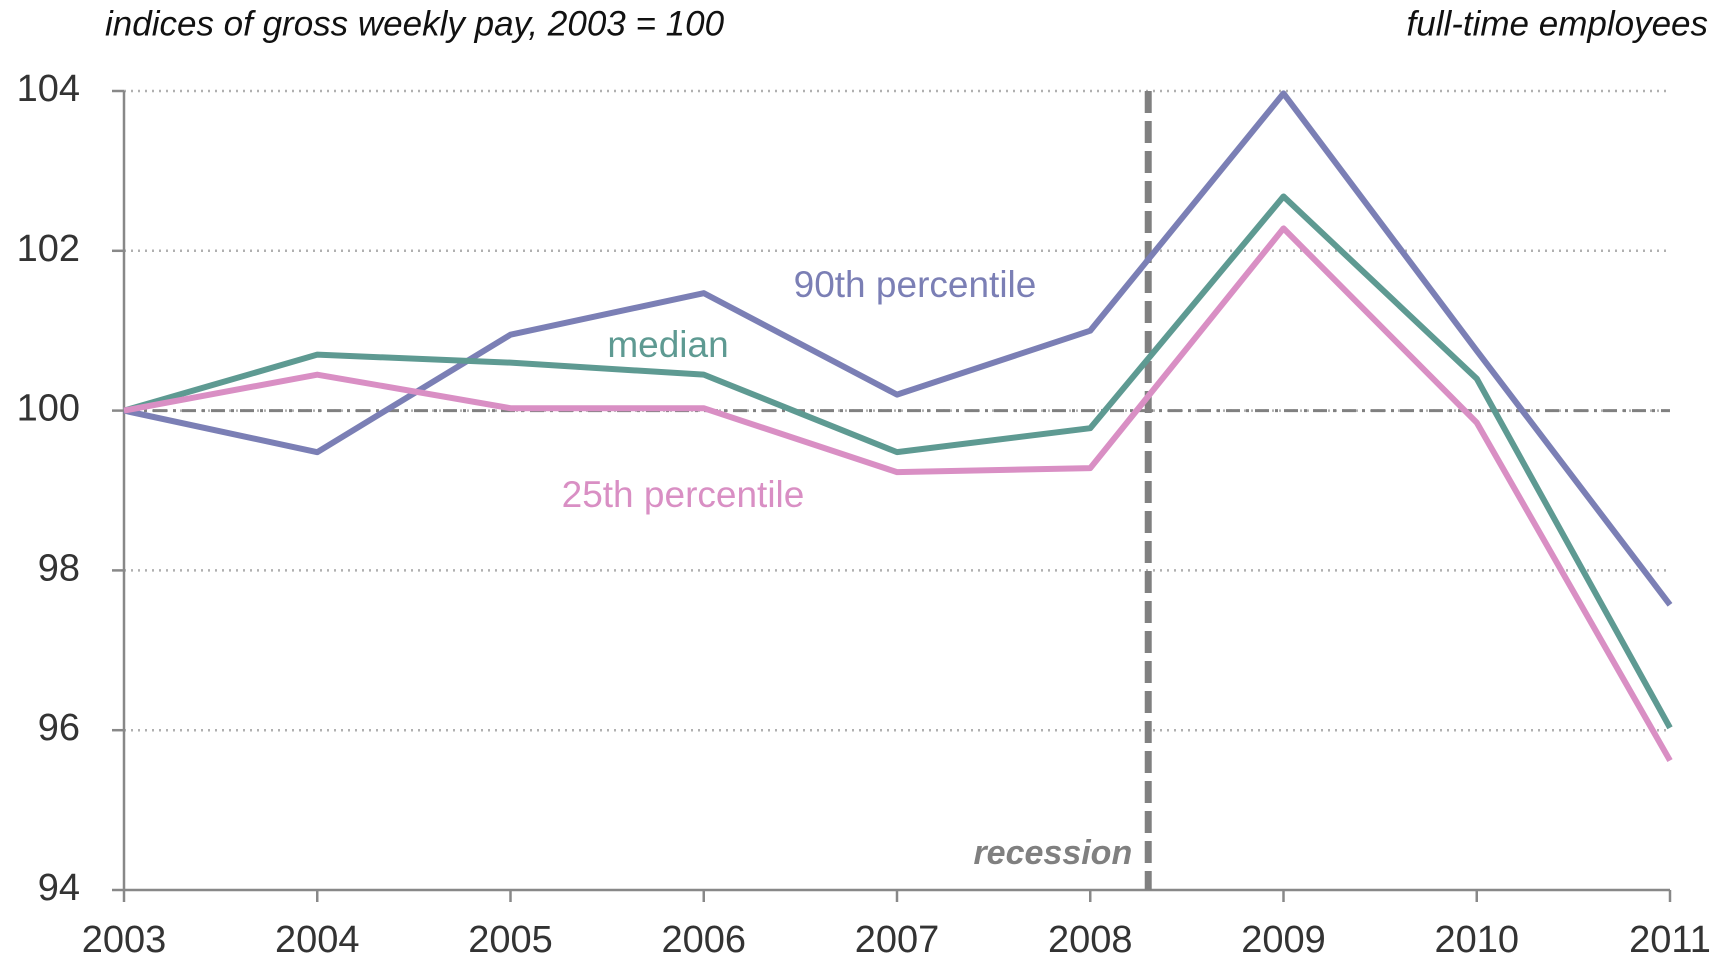  What do you see at coordinates (1670, 940) in the screenshot?
I see `x-tick-label: 2011` at bounding box center [1670, 940].